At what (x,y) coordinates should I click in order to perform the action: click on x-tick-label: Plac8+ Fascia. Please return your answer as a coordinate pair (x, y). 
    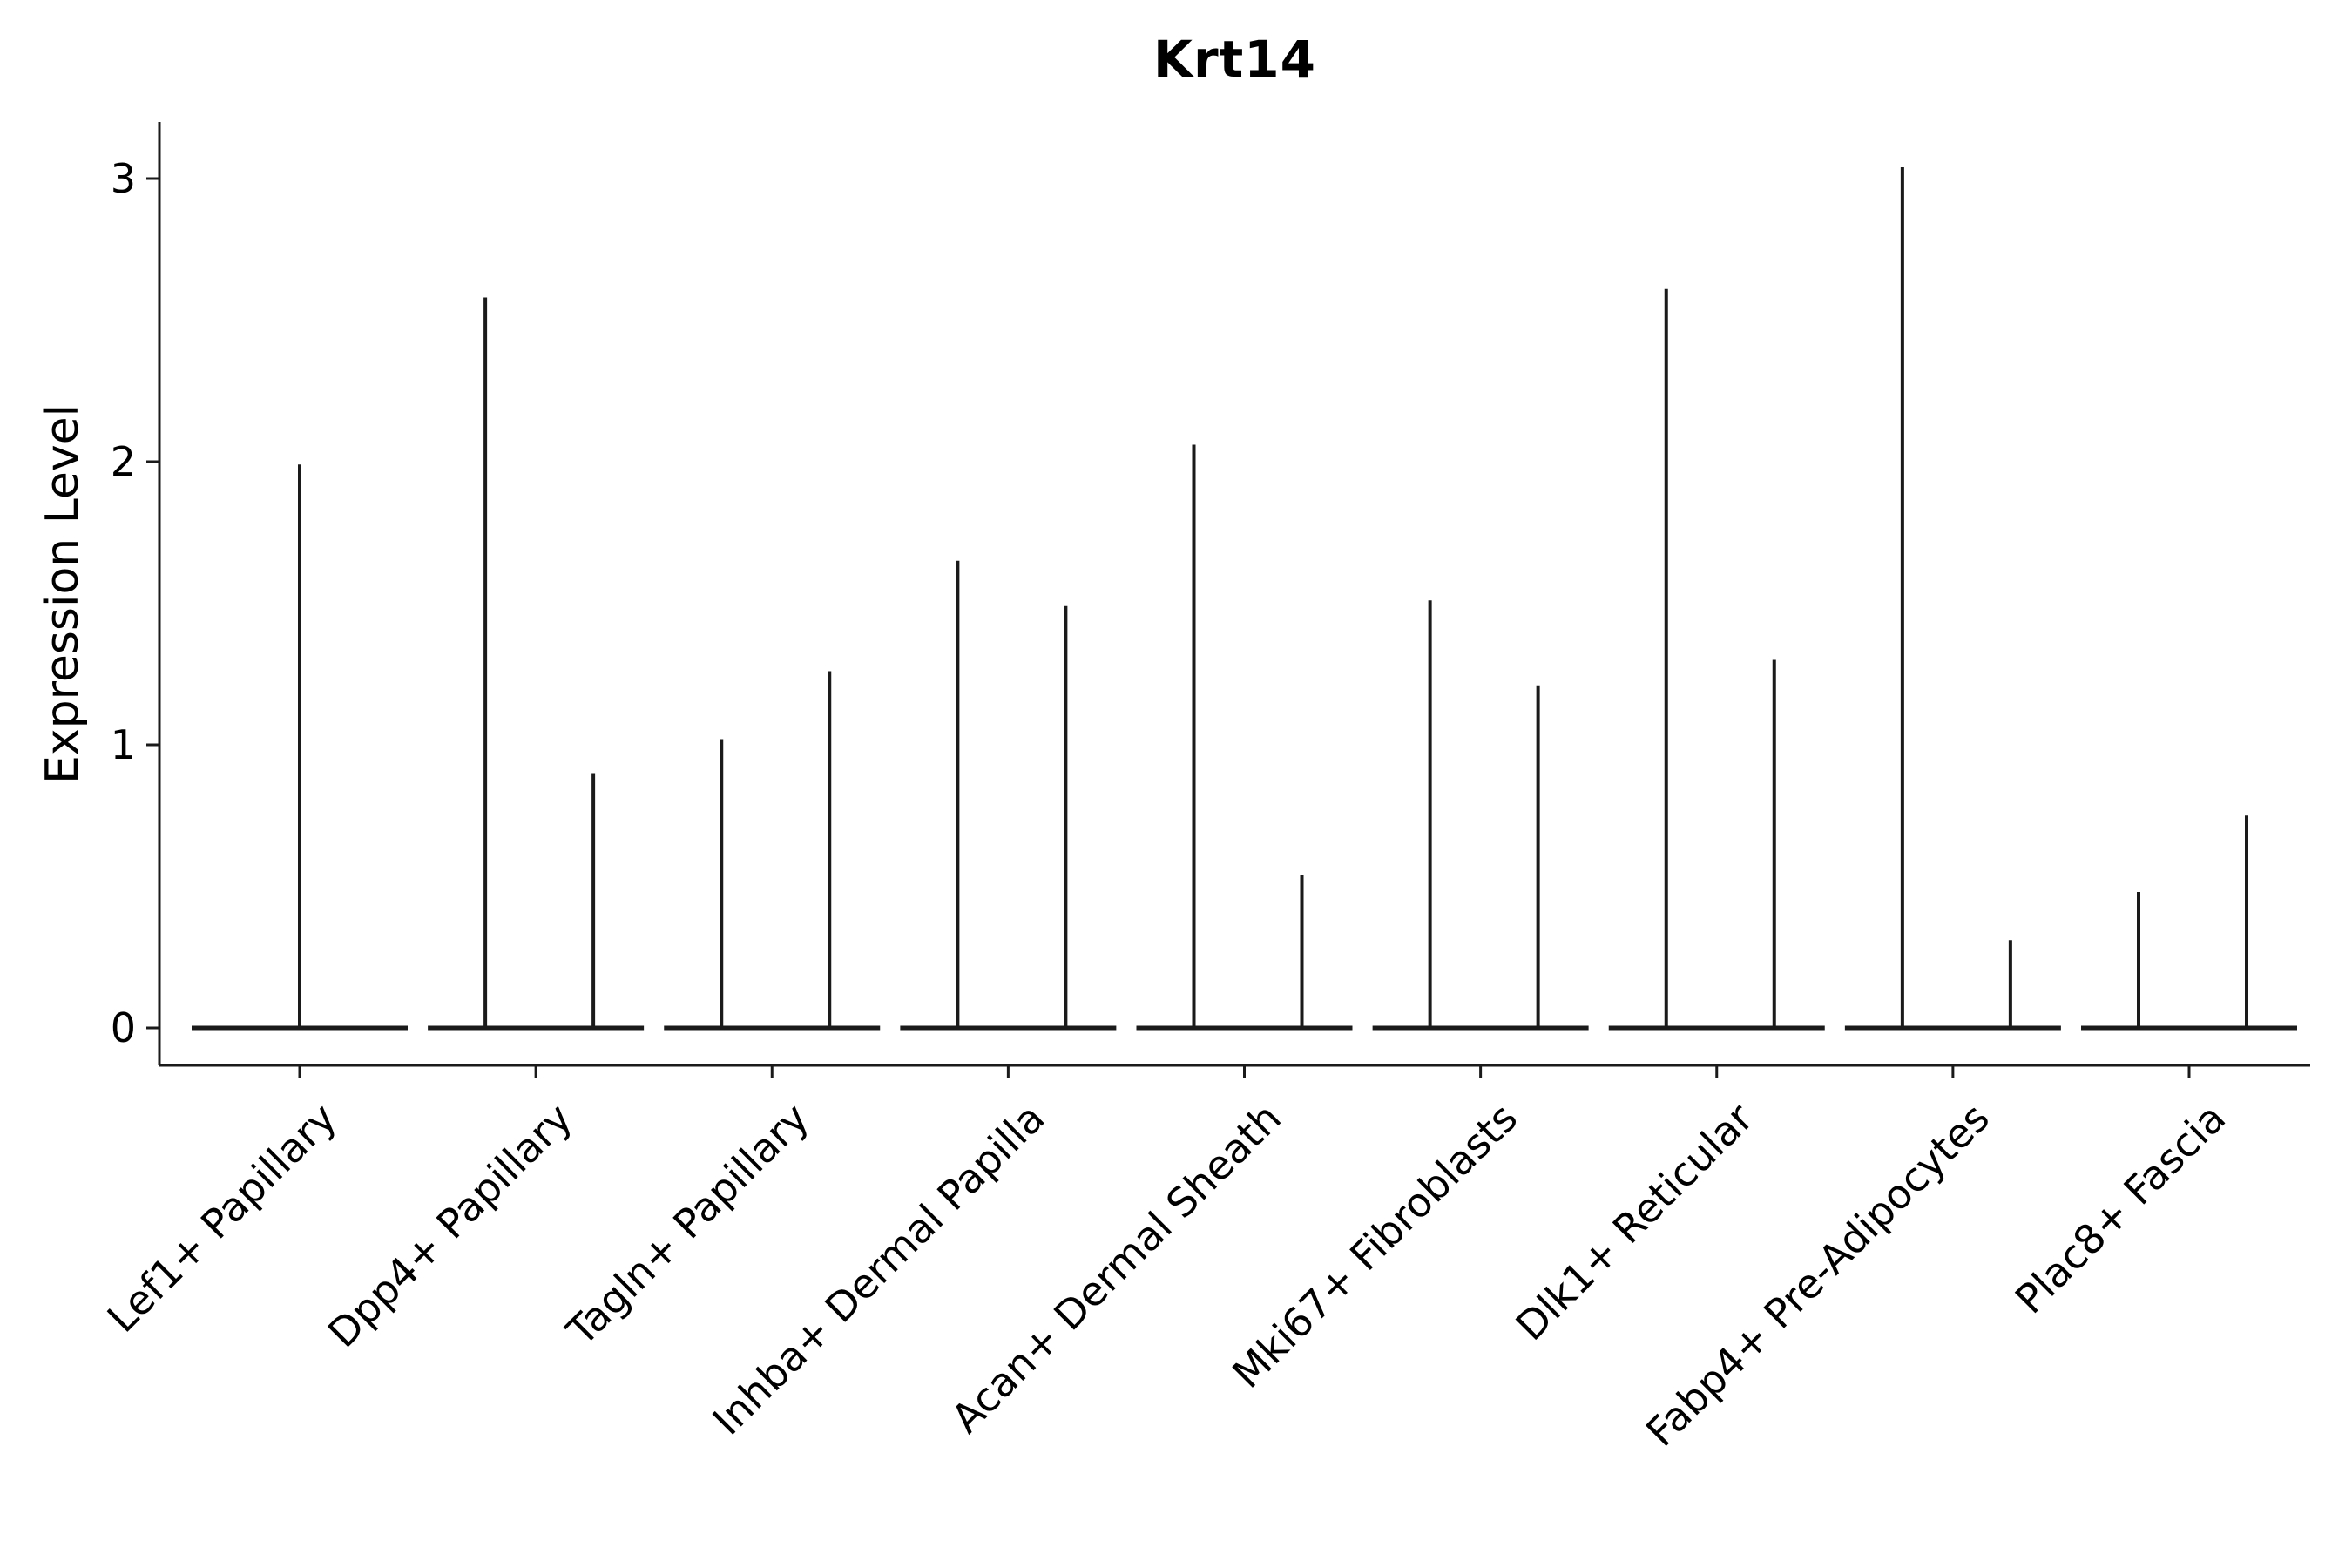
    Looking at the image, I should click on (2120, 1208).